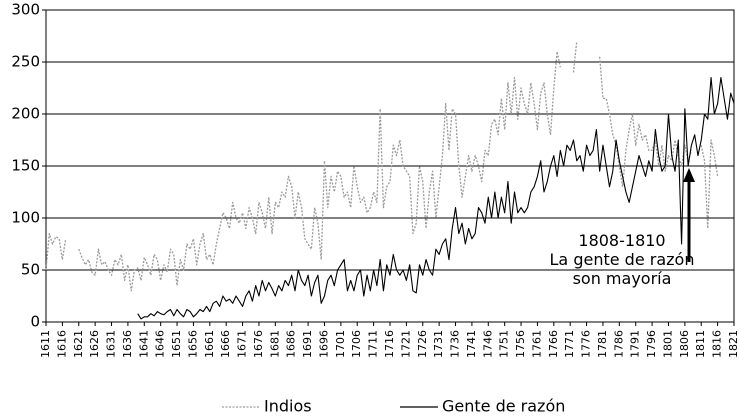 This screenshot has width=739, height=420. Describe the element at coordinates (25, 62) in the screenshot. I see `y-tick-label: 250` at that location.